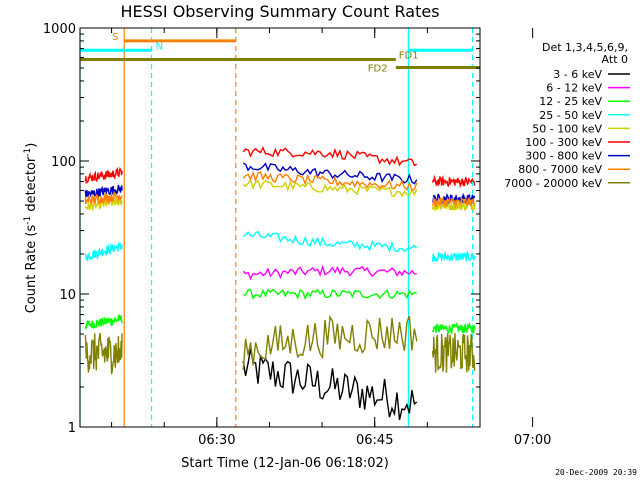 The height and width of the screenshot is (480, 640). Describe the element at coordinates (31, 145) in the screenshot. I see `y-axis-label-part3: )` at that location.